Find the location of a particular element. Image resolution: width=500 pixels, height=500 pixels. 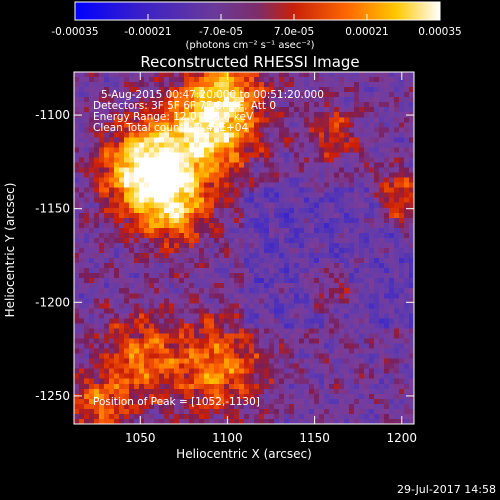

energy-range-annotation: Energy Range: 12.0 - 25.0 keV is located at coordinates (173, 117).